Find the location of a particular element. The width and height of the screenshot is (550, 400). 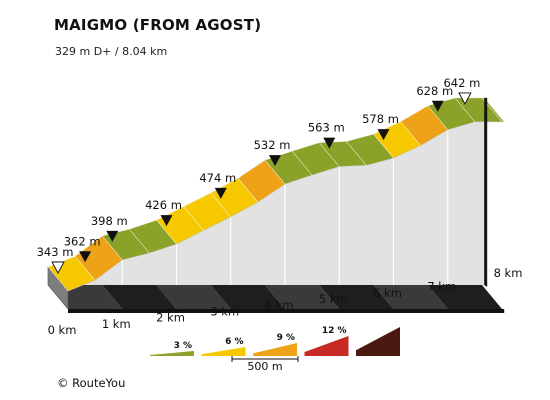

elevation-label: 474 m is located at coordinates (217, 178).